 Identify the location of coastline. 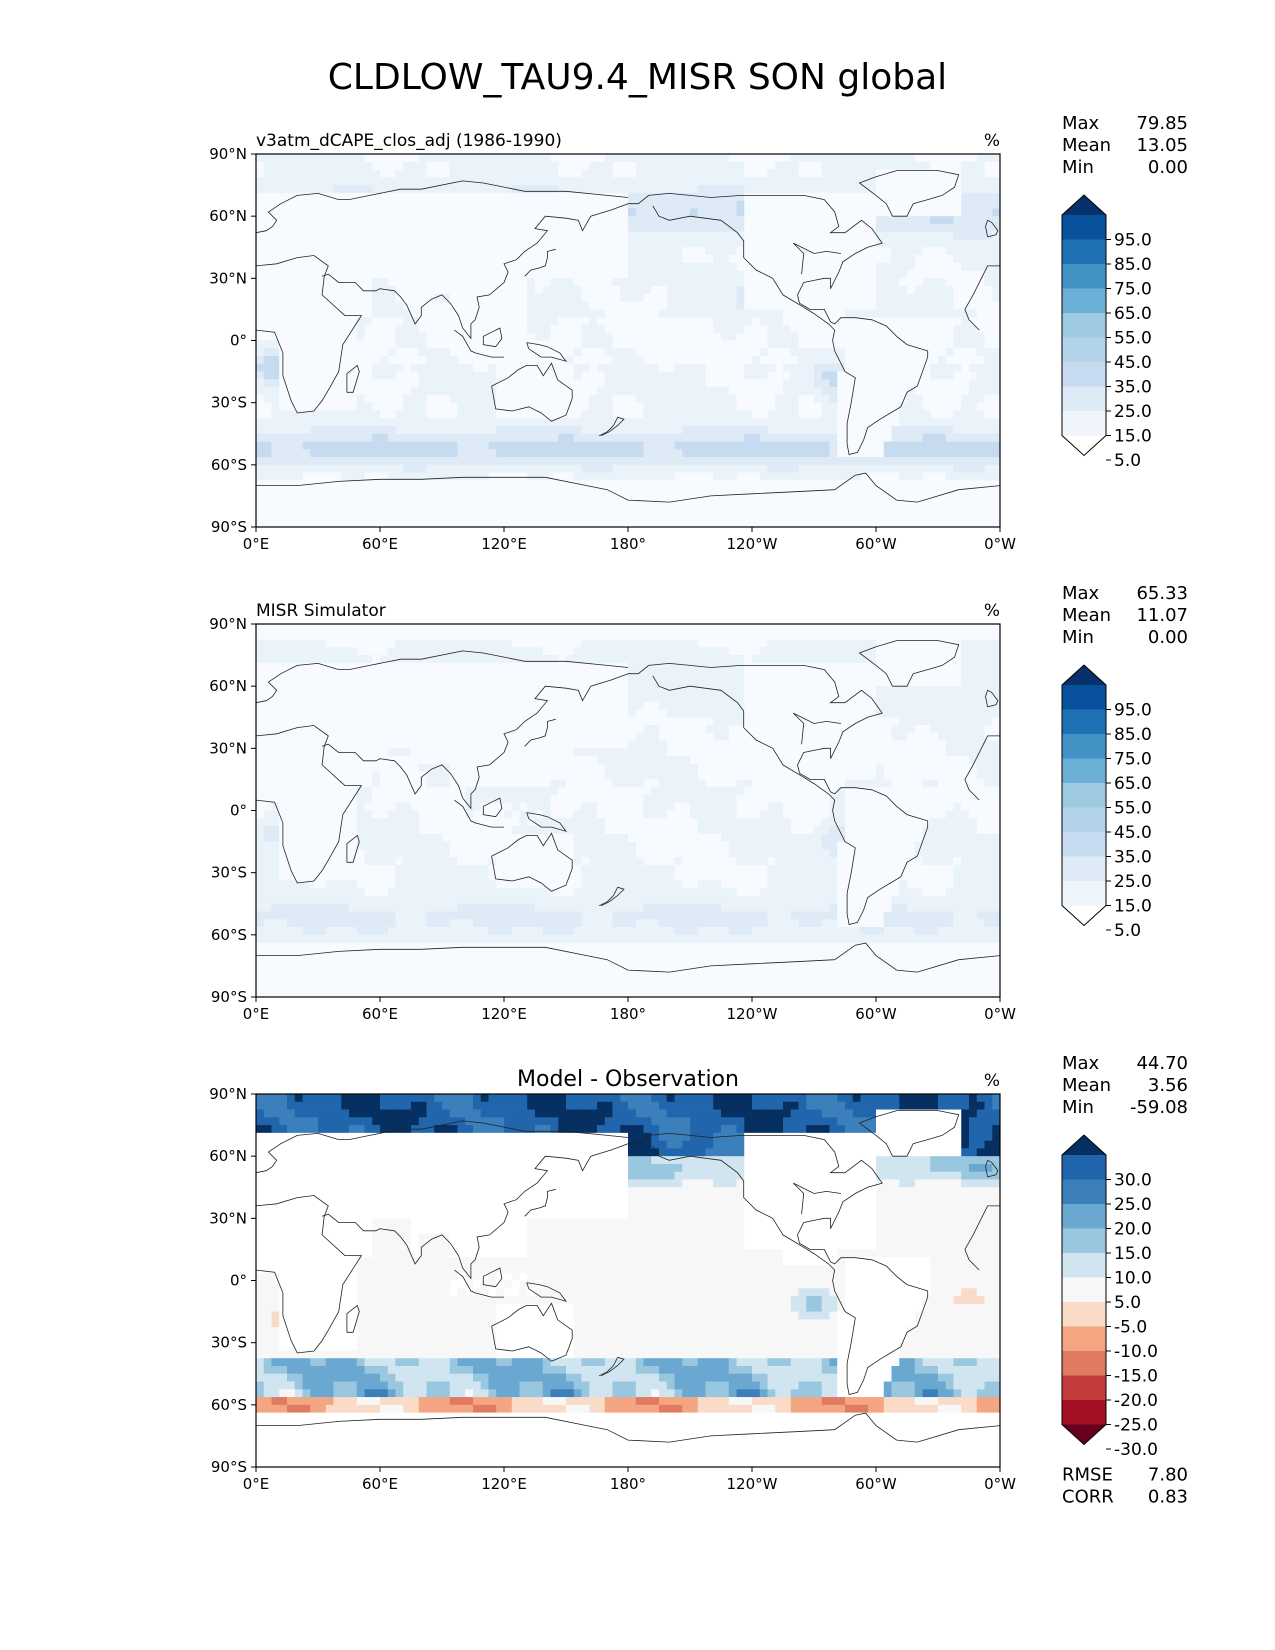
(492, 337).